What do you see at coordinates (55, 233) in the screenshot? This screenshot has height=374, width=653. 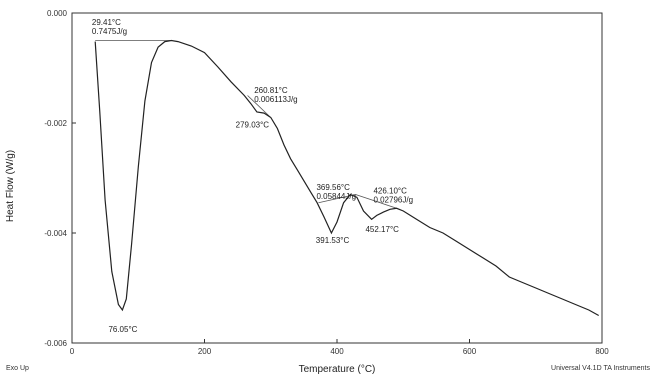 I see `y-tick-label: -0.004` at bounding box center [55, 233].